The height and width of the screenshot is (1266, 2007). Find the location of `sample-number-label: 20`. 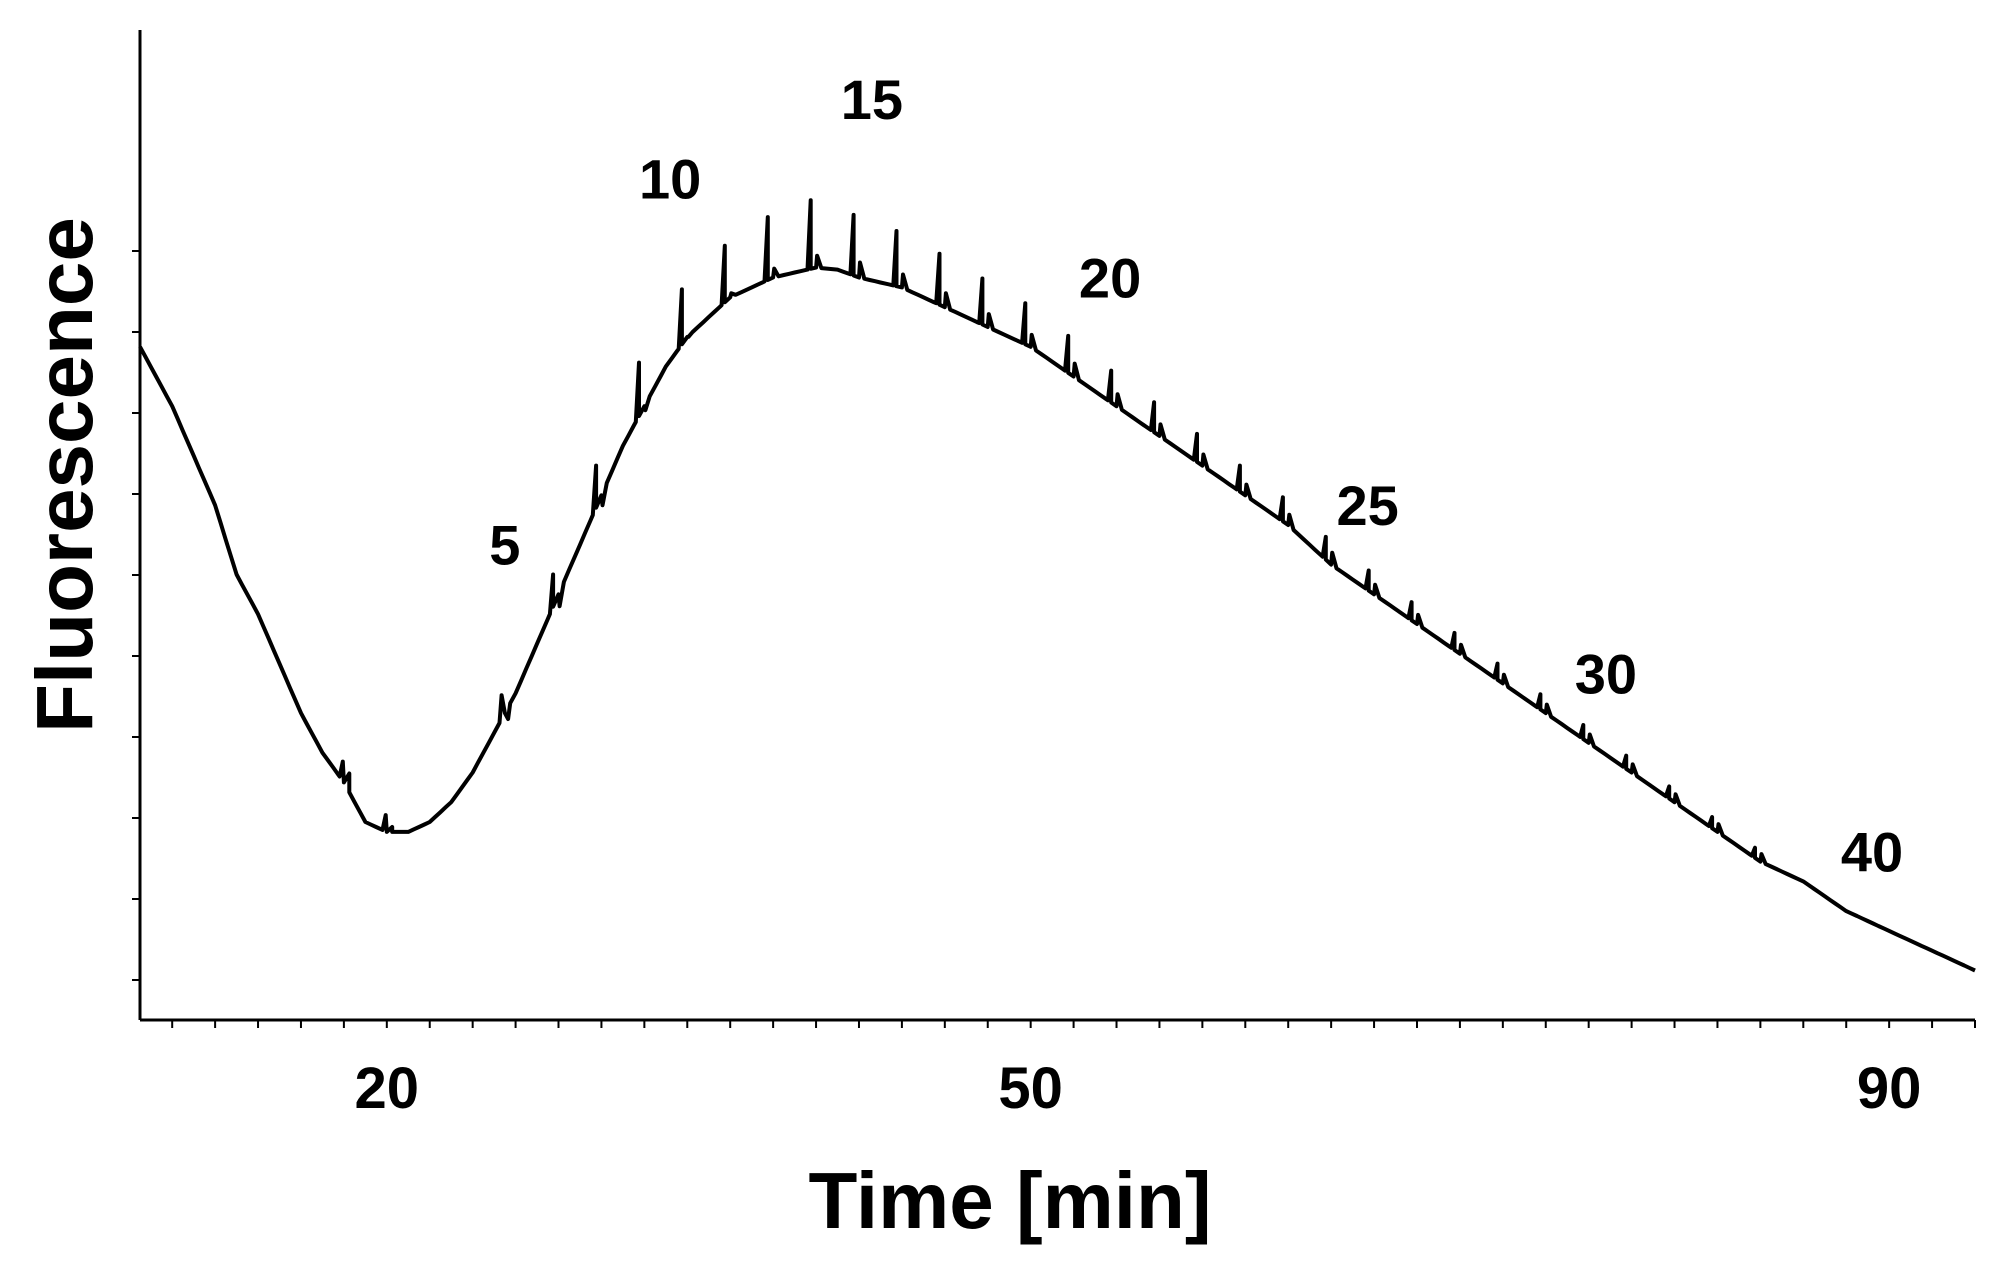

sample-number-label: 20 is located at coordinates (1110, 277).